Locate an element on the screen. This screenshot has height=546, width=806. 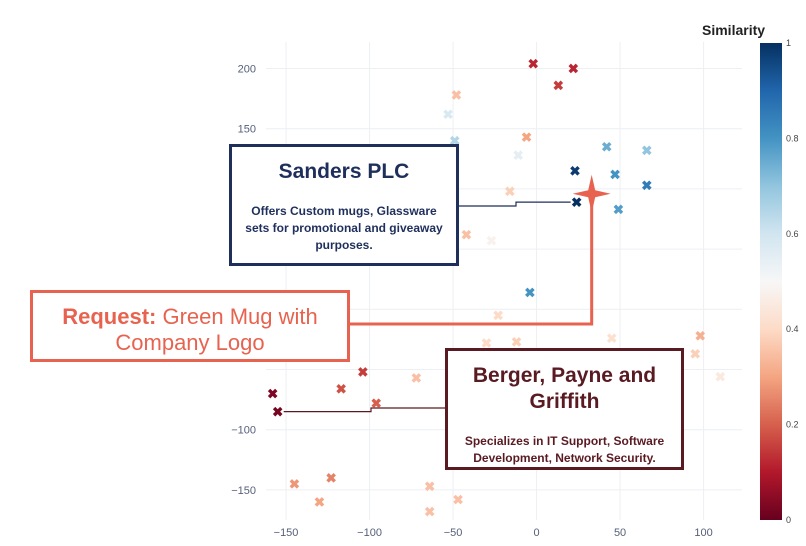
annotation-connectors is located at coordinates (438, 307).